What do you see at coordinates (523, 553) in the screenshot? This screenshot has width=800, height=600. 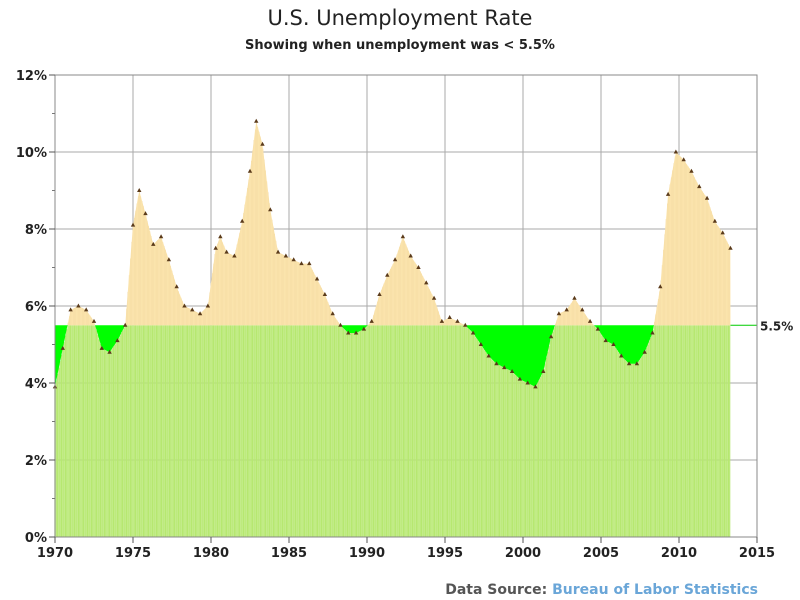 I see `x-tick-label: 2000` at bounding box center [523, 553].